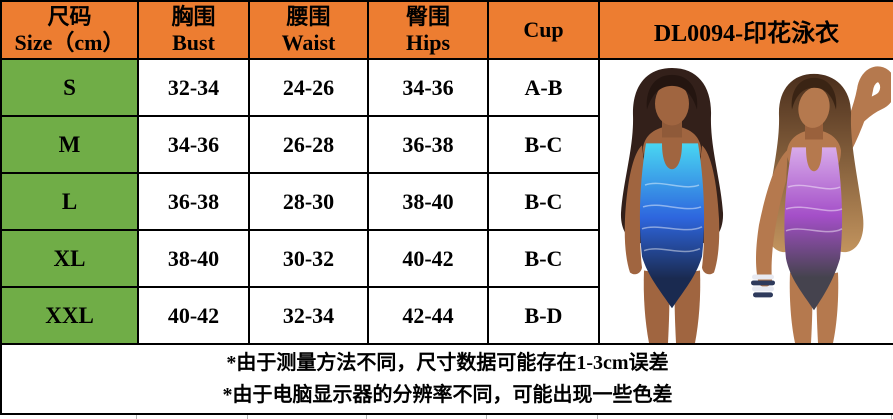 The image size is (893, 419). I want to click on size-label: L, so click(69, 201).